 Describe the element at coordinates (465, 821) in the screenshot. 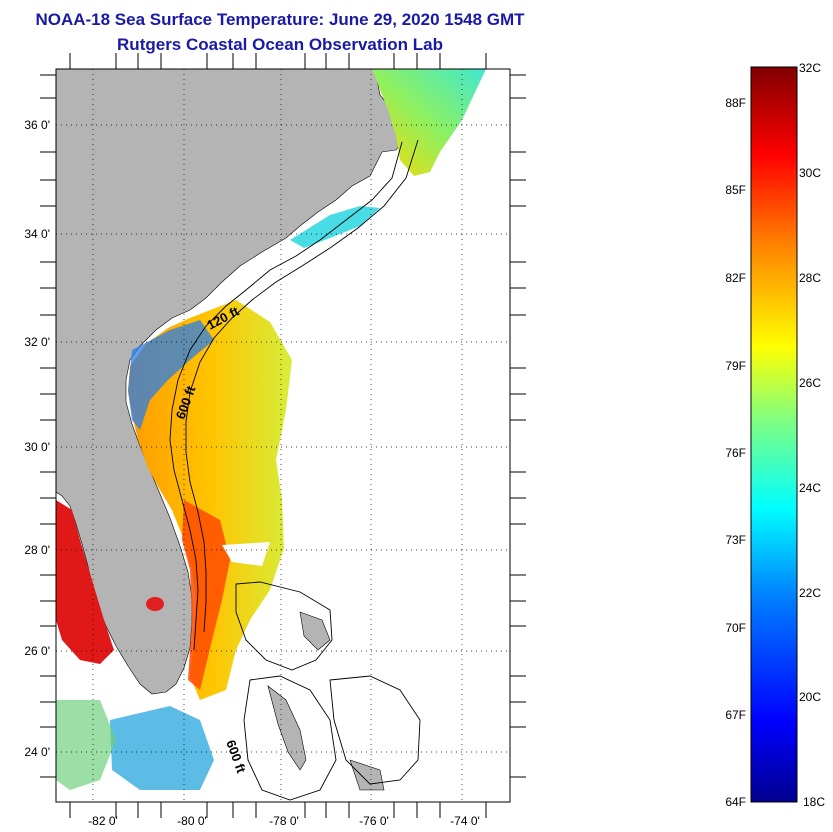

I see `lon-label-74: -74 0'` at that location.